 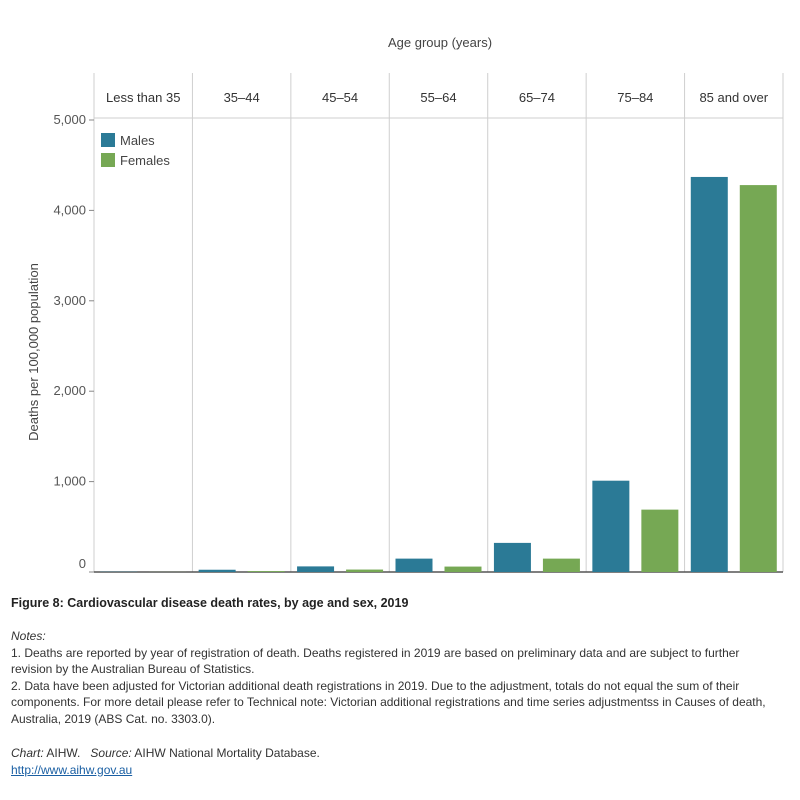 I want to click on legend-swatch-females, so click(x=108, y=160).